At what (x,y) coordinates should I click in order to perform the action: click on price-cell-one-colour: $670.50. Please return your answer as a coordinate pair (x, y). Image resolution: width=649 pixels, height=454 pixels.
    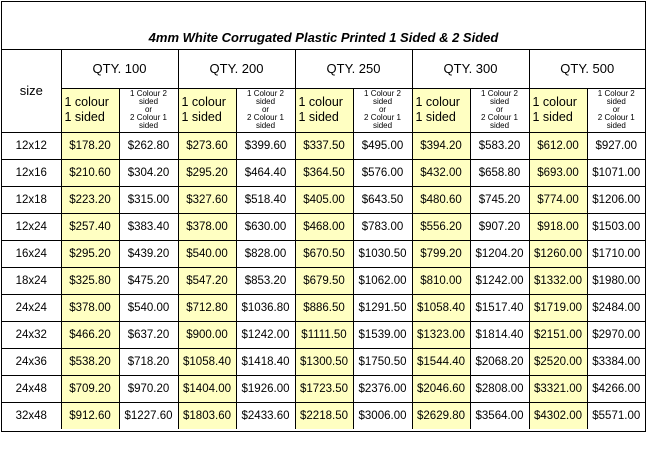
    Looking at the image, I should click on (324, 253).